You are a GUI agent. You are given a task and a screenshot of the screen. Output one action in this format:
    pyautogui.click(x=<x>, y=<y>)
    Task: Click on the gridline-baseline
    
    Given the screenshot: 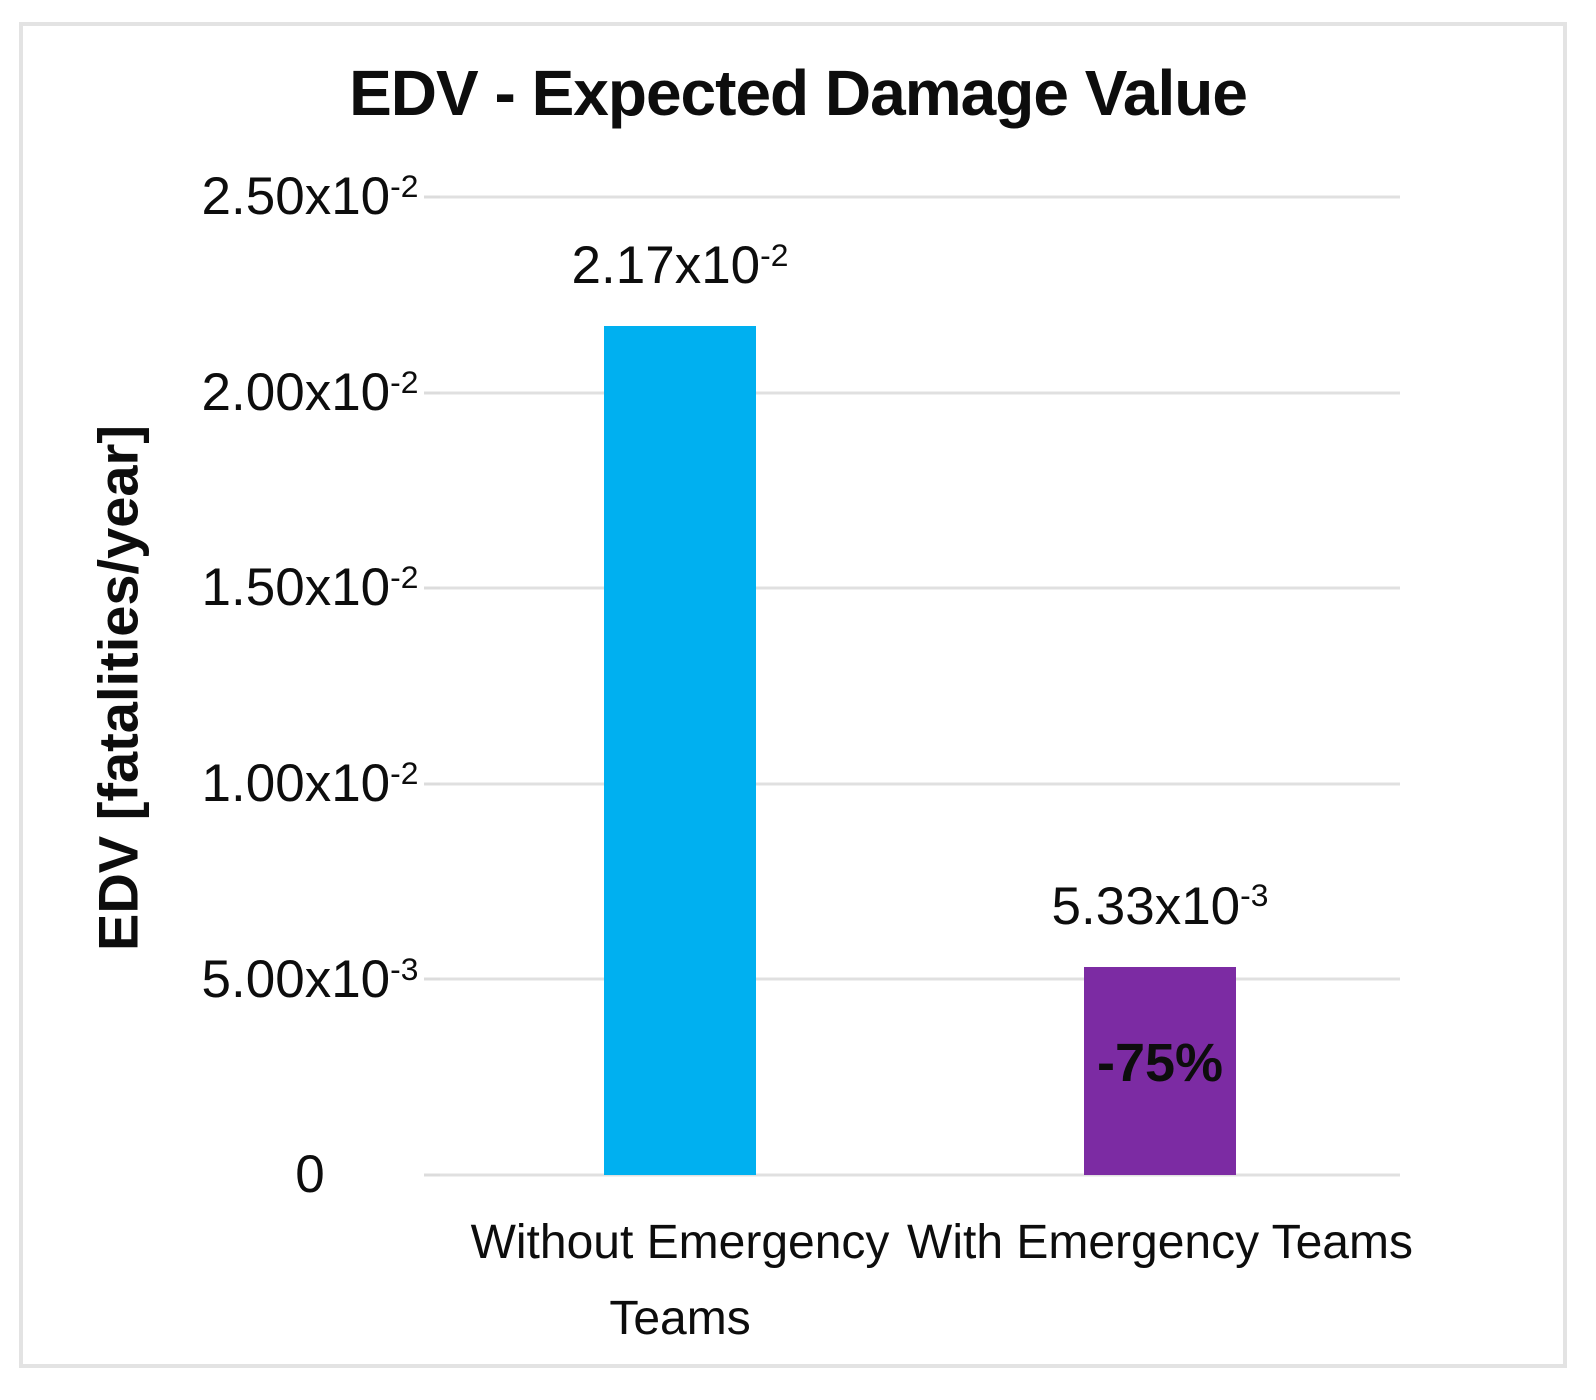 What is the action you would take?
    pyautogui.click(x=920, y=1175)
    